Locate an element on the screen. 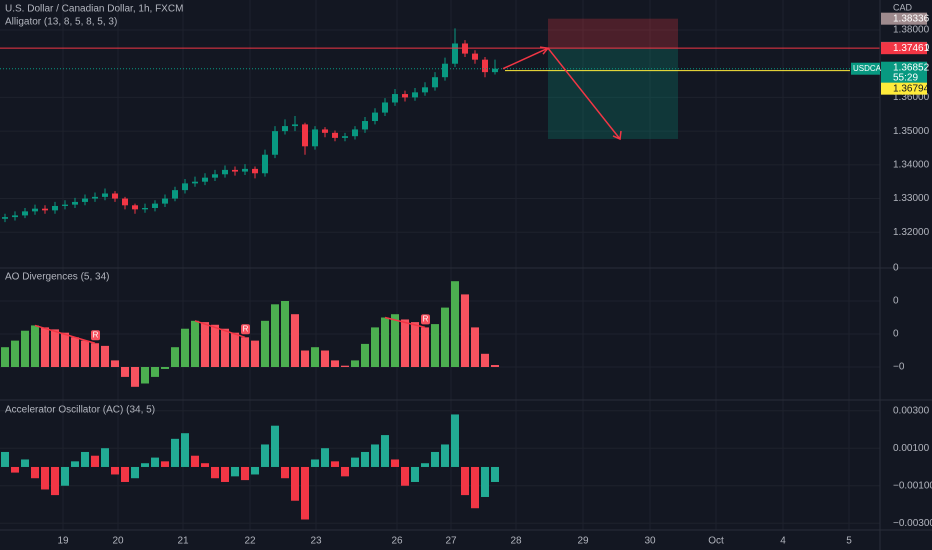 Image resolution: width=932 pixels, height=550 pixels. x-tick-label: Oct is located at coordinates (716, 541).